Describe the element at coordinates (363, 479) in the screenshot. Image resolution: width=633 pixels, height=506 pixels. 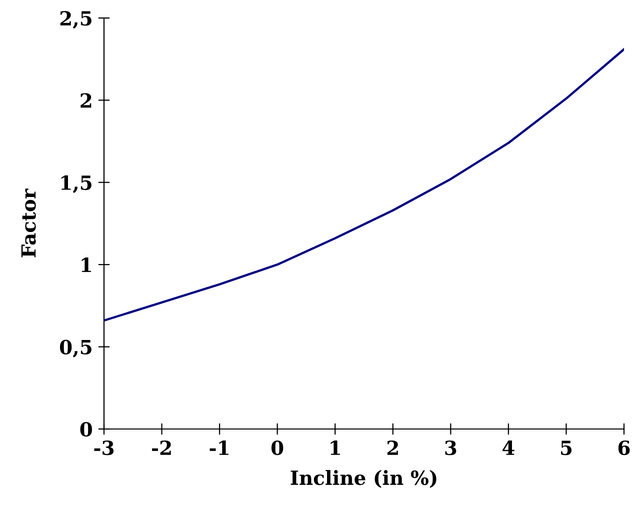
I see `x-axis-title: Incline (in %)` at that location.